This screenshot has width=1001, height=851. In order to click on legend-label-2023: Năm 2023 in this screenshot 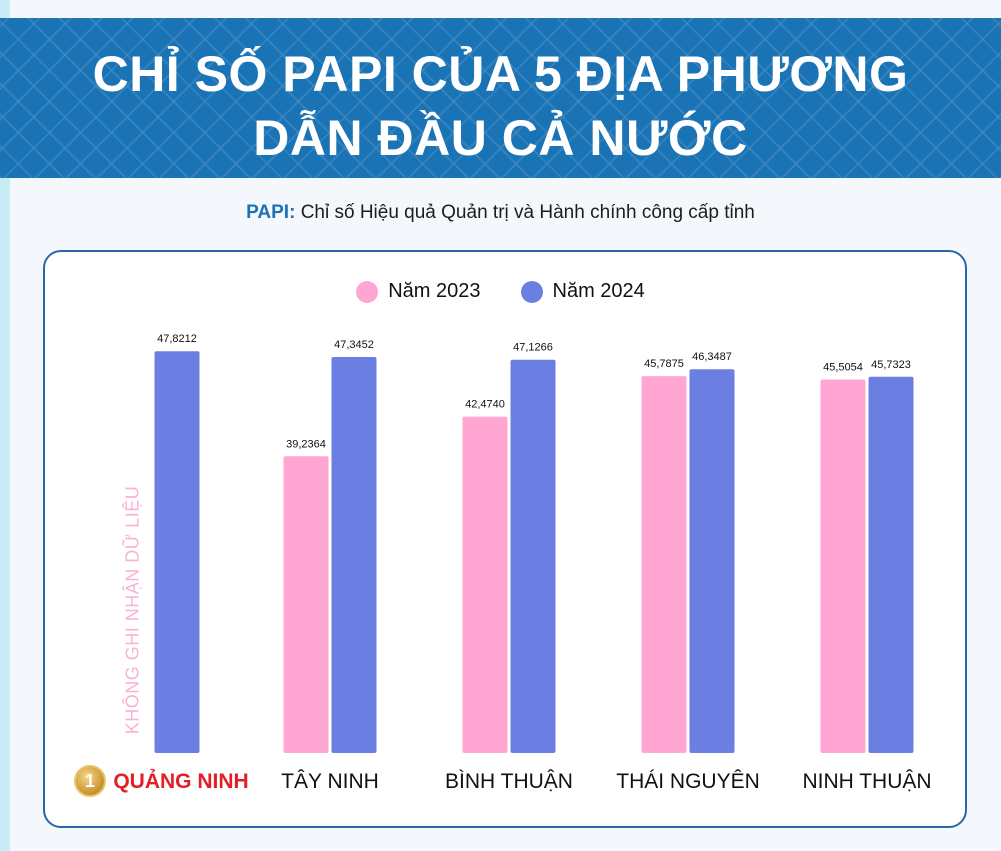, I will do `click(434, 291)`.